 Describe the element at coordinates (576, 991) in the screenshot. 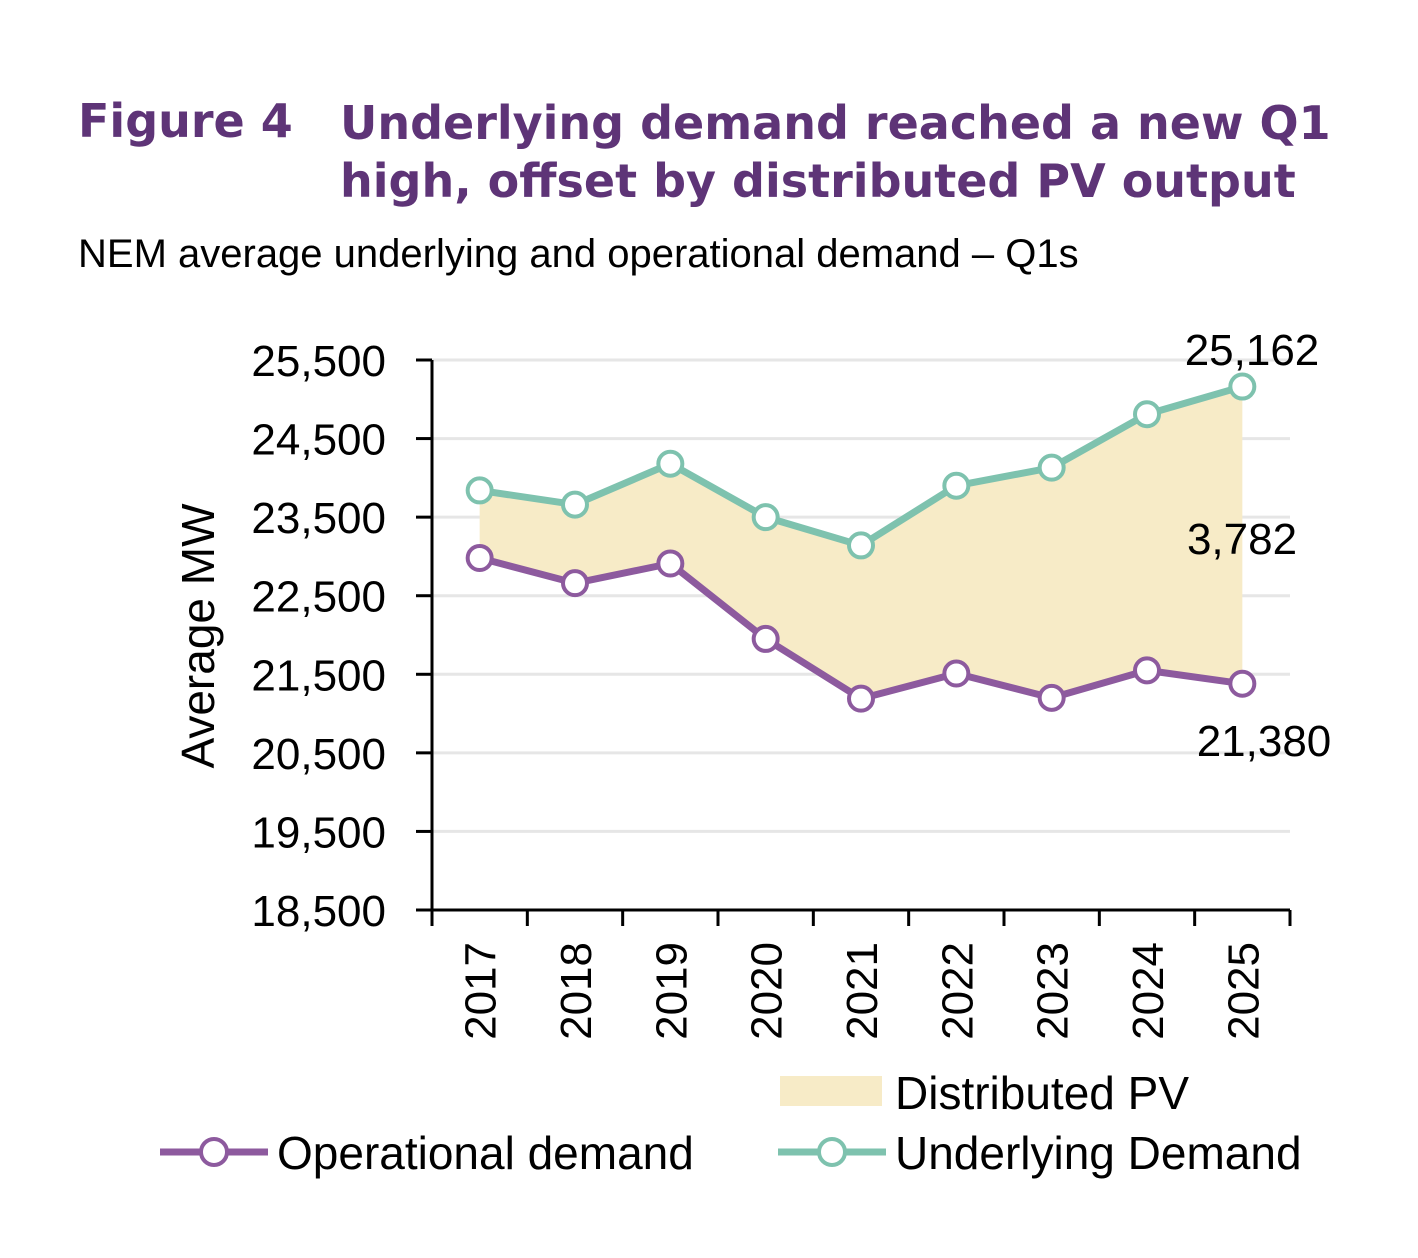

I see `x-tick-label: 2018` at that location.